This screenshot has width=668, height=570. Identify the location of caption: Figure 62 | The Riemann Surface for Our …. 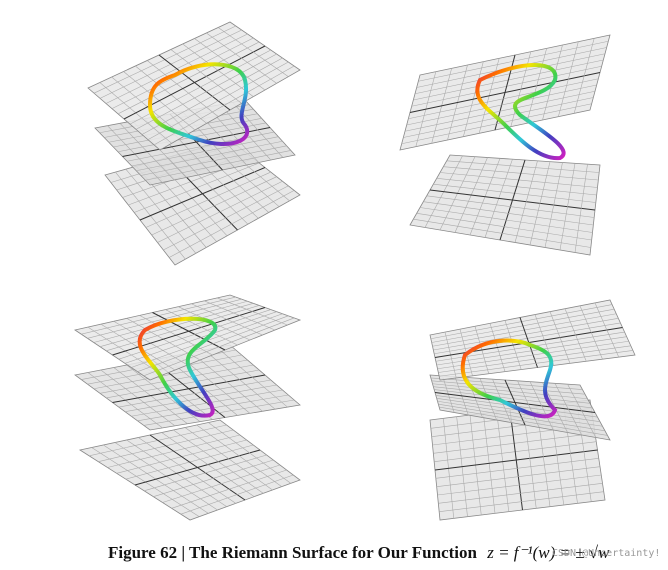
(358, 553).